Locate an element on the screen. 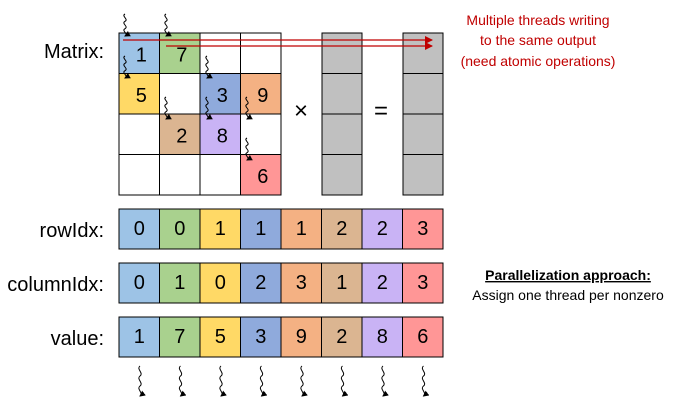 This screenshot has height=408, width=683. atomic-write-arrows is located at coordinates (278, 43).